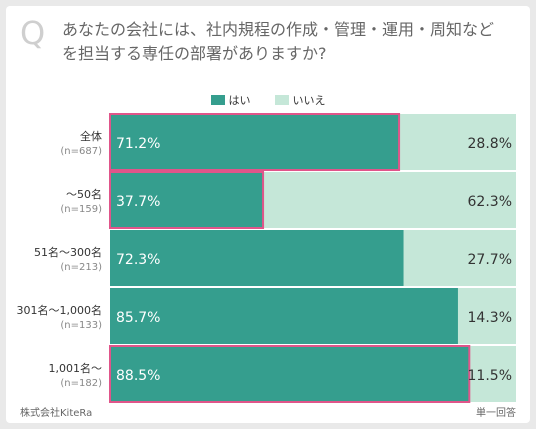 The height and width of the screenshot is (429, 536). I want to click on category-label-4: 1,001名〜, so click(76, 368).